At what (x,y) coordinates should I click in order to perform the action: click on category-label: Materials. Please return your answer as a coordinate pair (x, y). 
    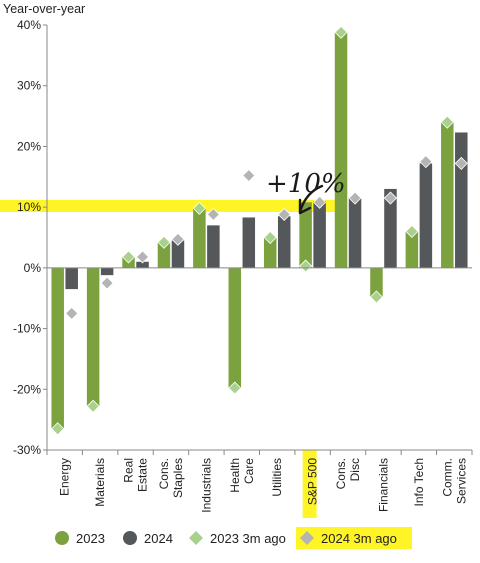
    Looking at the image, I should click on (100, 482).